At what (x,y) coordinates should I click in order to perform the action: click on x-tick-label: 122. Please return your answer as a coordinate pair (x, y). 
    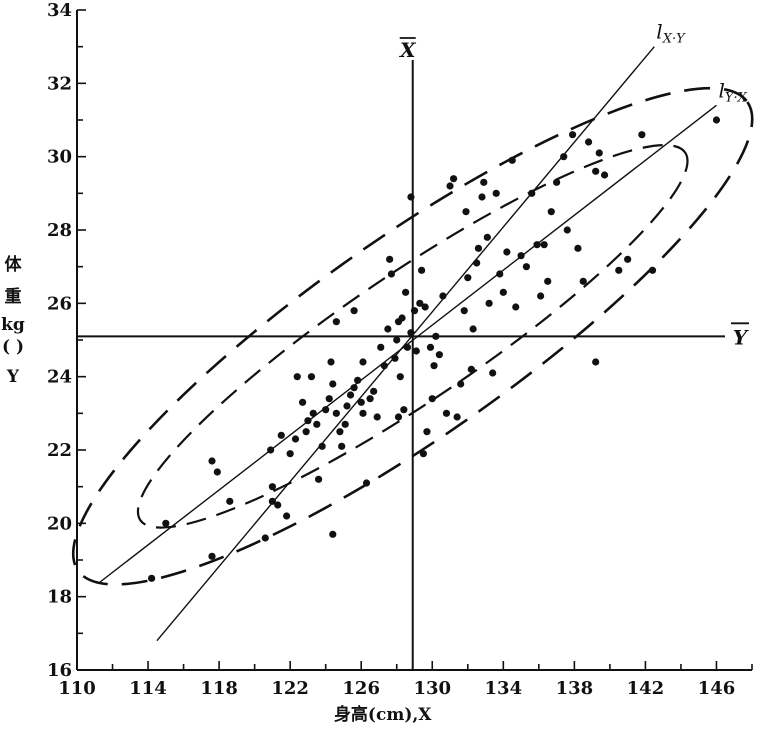
    Looking at the image, I should click on (290, 688).